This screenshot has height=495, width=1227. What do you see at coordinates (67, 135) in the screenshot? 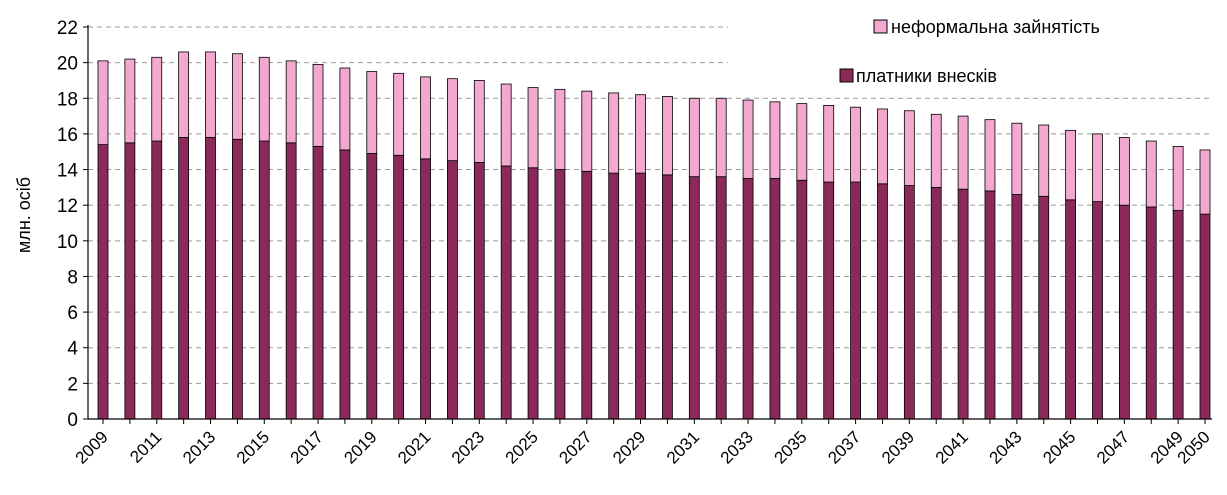
I see `y-tick-label: 16` at bounding box center [67, 135].